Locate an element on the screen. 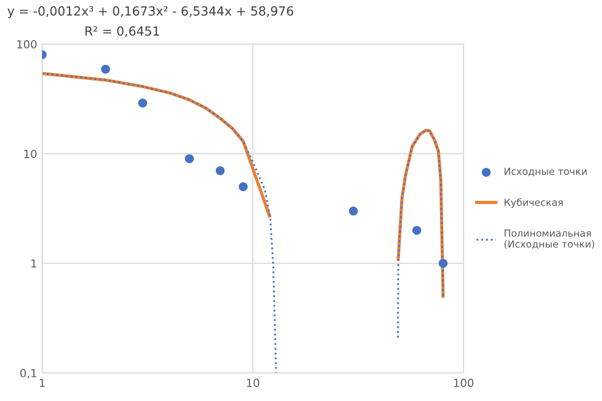 The width and height of the screenshot is (602, 401). legend-label: Кубическая is located at coordinates (533, 203).